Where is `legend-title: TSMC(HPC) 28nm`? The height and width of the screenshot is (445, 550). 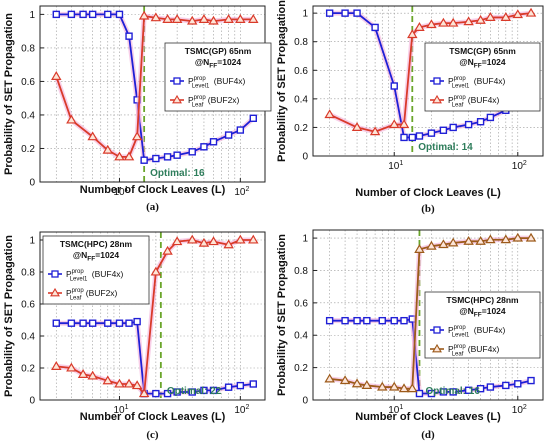 legend-title: TSMC(HPC) 28nm is located at coordinates (482, 300).